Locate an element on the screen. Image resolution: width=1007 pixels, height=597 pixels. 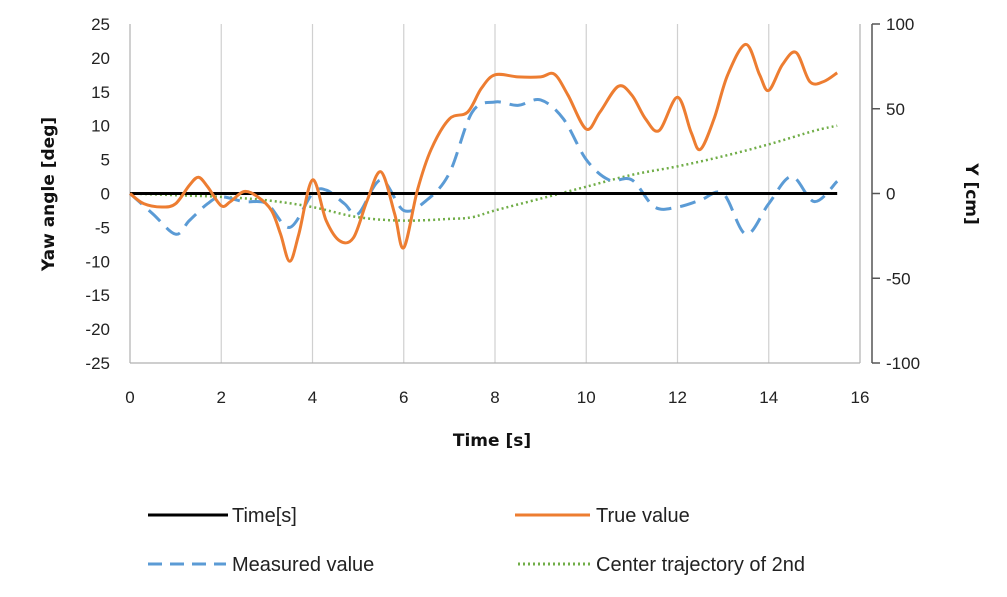
y-left-tick-label: -10 is located at coordinates (97, 261).